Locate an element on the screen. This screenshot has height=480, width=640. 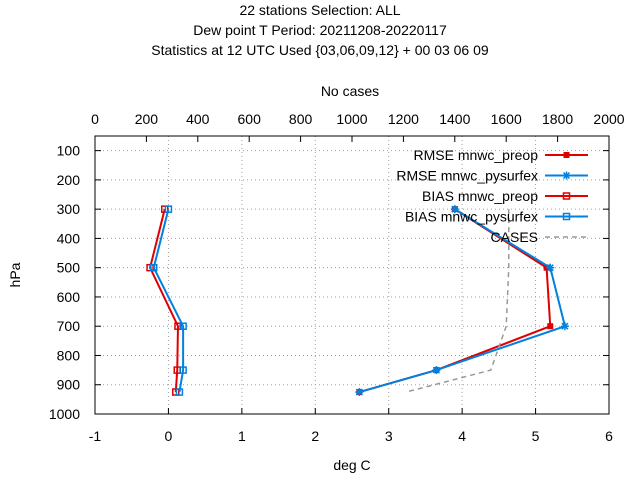
series-line-bias-mnwc-pysurfex is located at coordinates (168, 300).